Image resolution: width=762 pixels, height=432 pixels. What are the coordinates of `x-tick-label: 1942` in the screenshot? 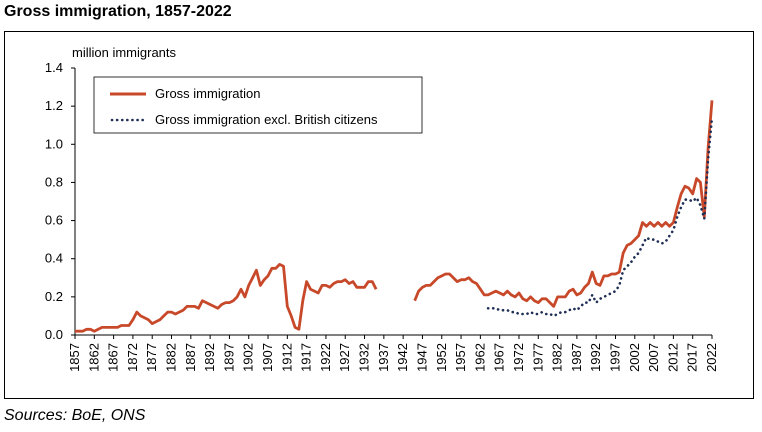 It's located at (402, 357).